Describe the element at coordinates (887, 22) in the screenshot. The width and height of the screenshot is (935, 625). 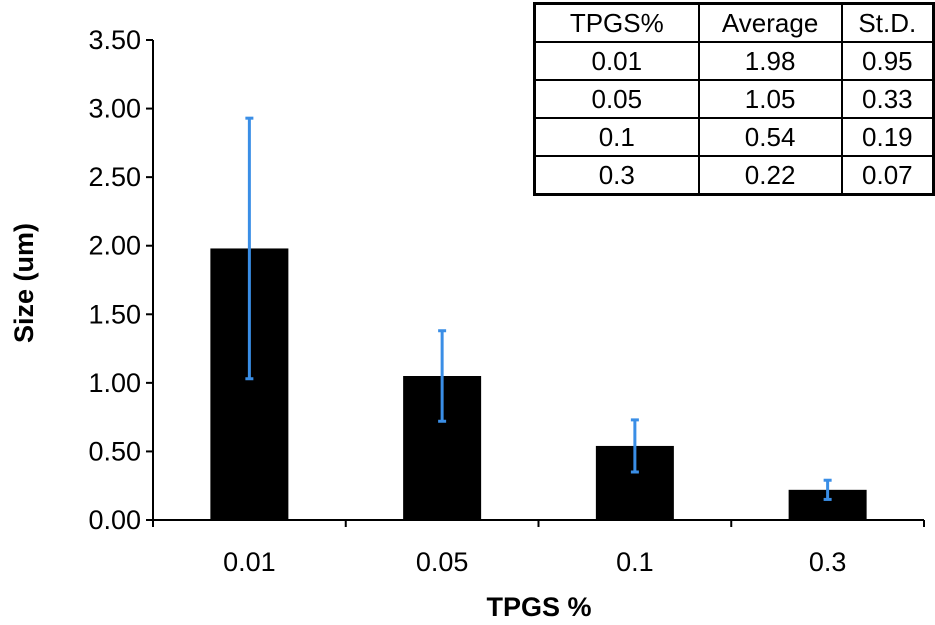
I see `table-header-cell: St.D.` at that location.